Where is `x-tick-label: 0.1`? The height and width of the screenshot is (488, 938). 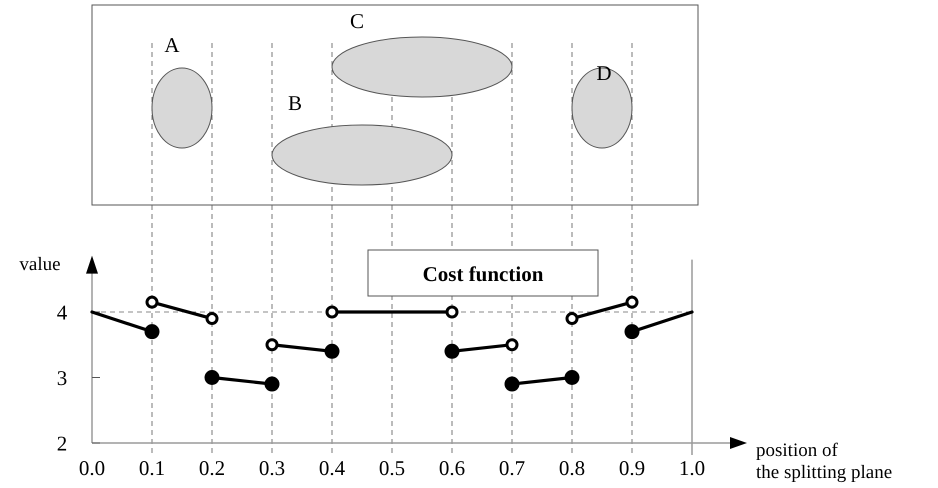 x-tick-label: 0.1 is located at coordinates (152, 468).